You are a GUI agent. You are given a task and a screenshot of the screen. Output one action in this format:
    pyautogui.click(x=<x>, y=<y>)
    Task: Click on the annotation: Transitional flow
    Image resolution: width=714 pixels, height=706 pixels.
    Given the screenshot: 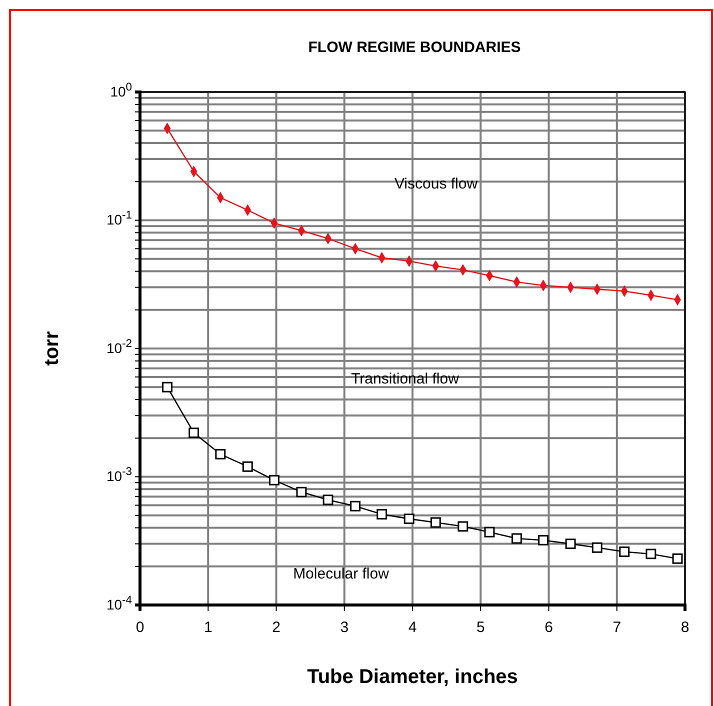 What is the action you would take?
    pyautogui.click(x=405, y=379)
    